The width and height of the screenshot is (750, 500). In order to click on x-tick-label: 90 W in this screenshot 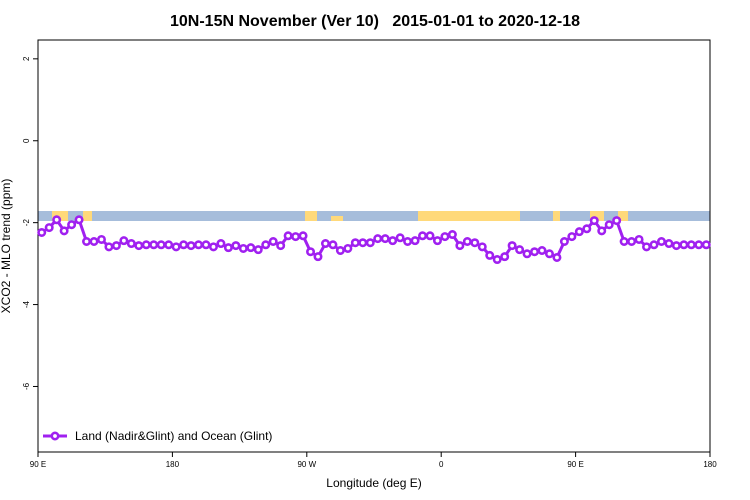, I will do `click(306, 464)`.